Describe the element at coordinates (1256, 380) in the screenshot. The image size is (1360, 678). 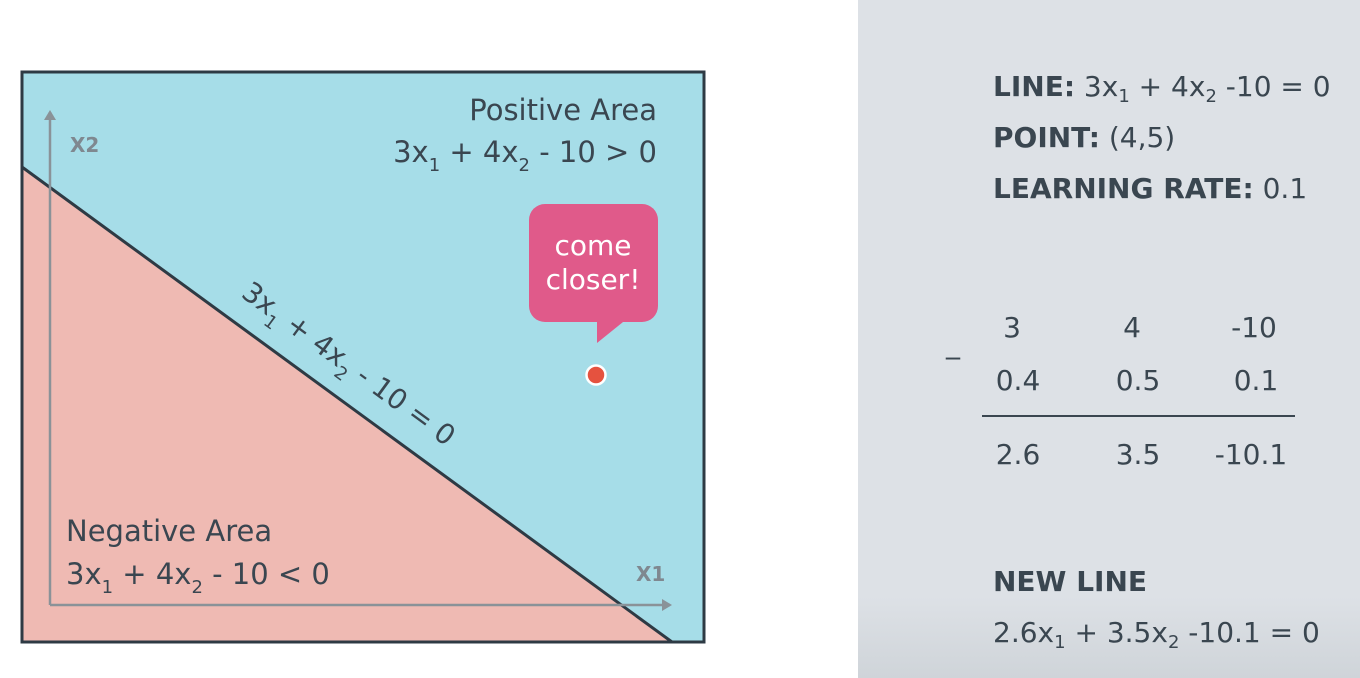
I see `row2-col3: 0.1` at that location.